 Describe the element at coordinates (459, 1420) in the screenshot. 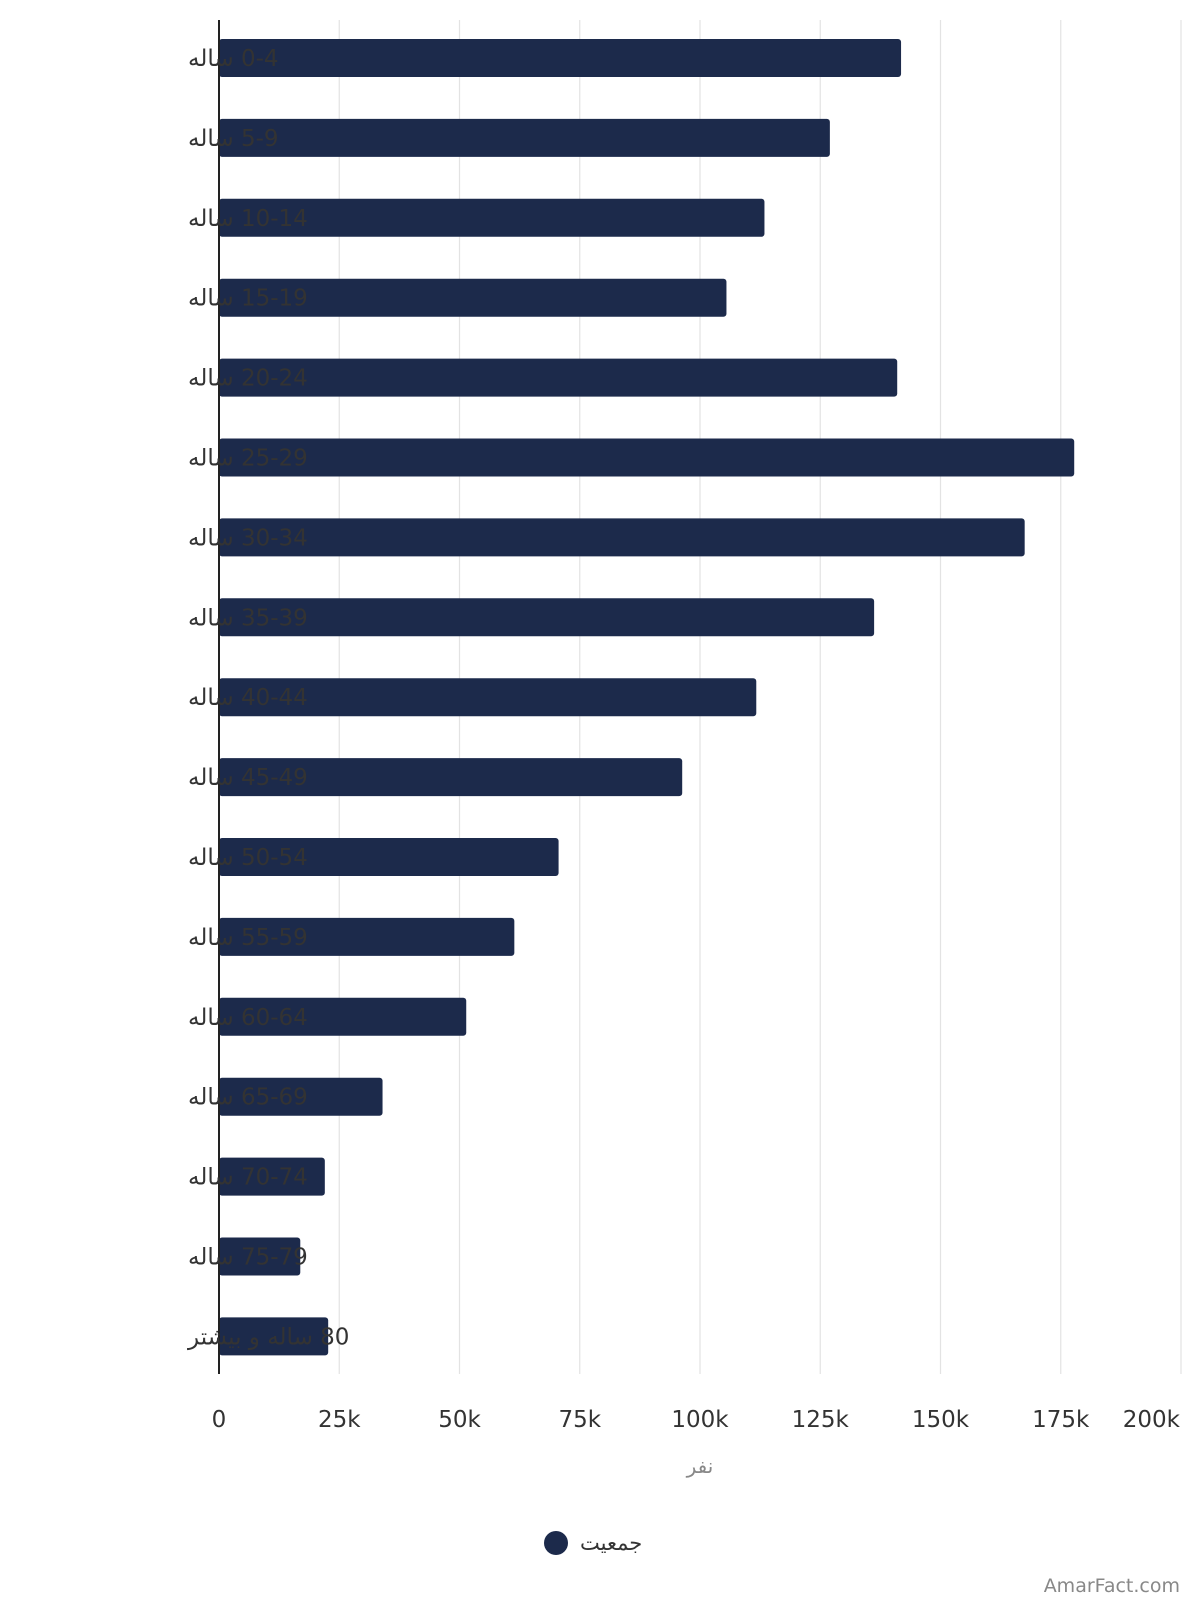

I see `x-tick-label: 50k` at that location.